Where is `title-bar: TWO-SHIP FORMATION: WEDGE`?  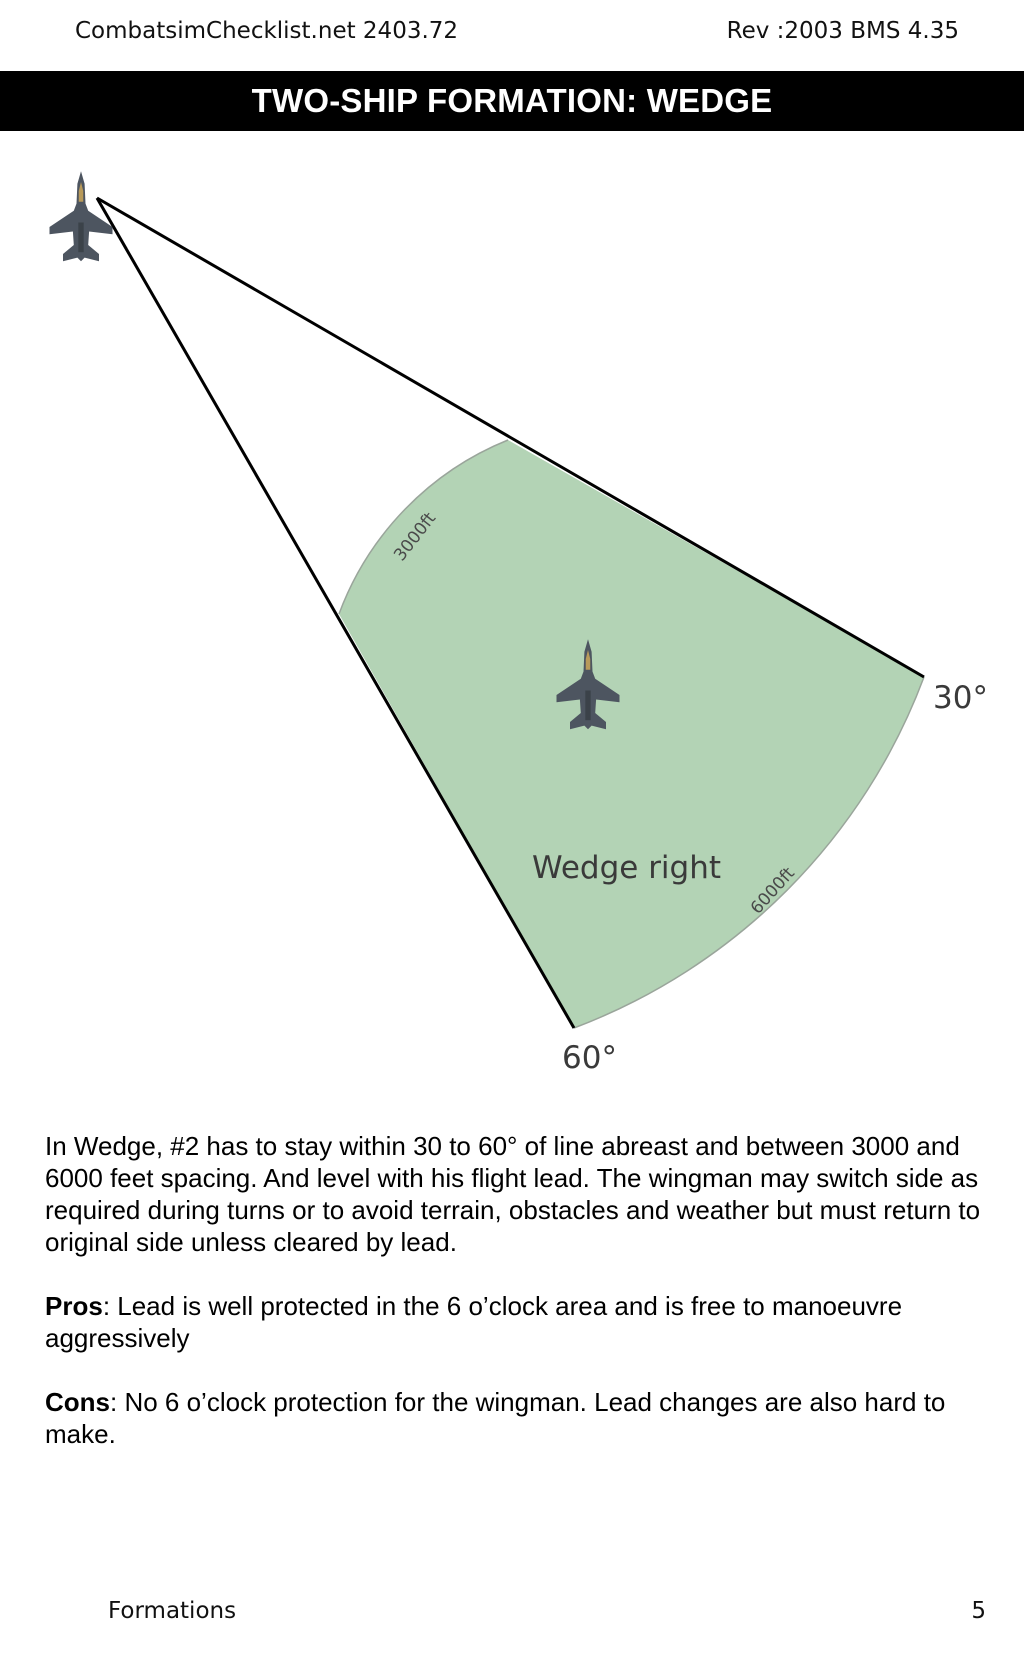
title-bar: TWO-SHIP FORMATION: WEDGE is located at coordinates (512, 101).